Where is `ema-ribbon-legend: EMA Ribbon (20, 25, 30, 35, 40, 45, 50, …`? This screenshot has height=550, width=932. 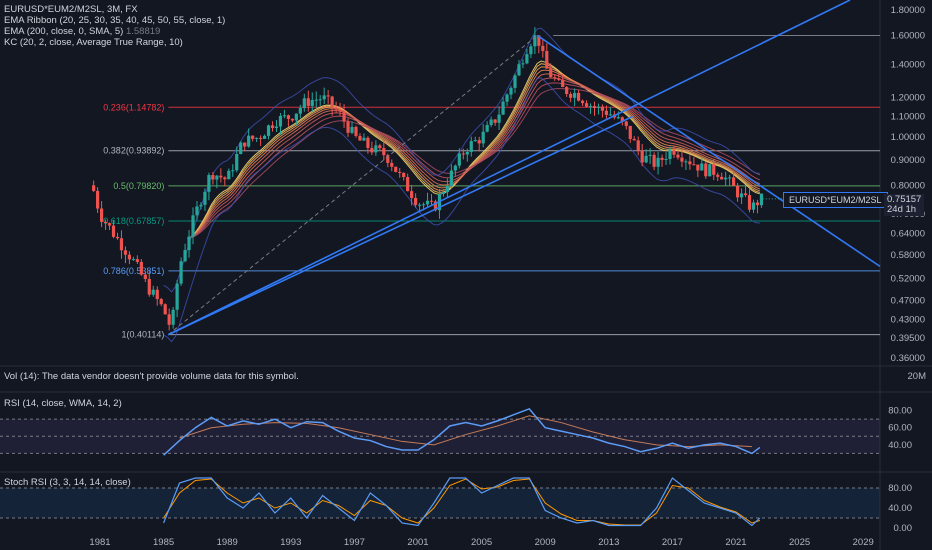 ema-ribbon-legend: EMA Ribbon (20, 25, 30, 35, 40, 45, 50, … is located at coordinates (114, 20).